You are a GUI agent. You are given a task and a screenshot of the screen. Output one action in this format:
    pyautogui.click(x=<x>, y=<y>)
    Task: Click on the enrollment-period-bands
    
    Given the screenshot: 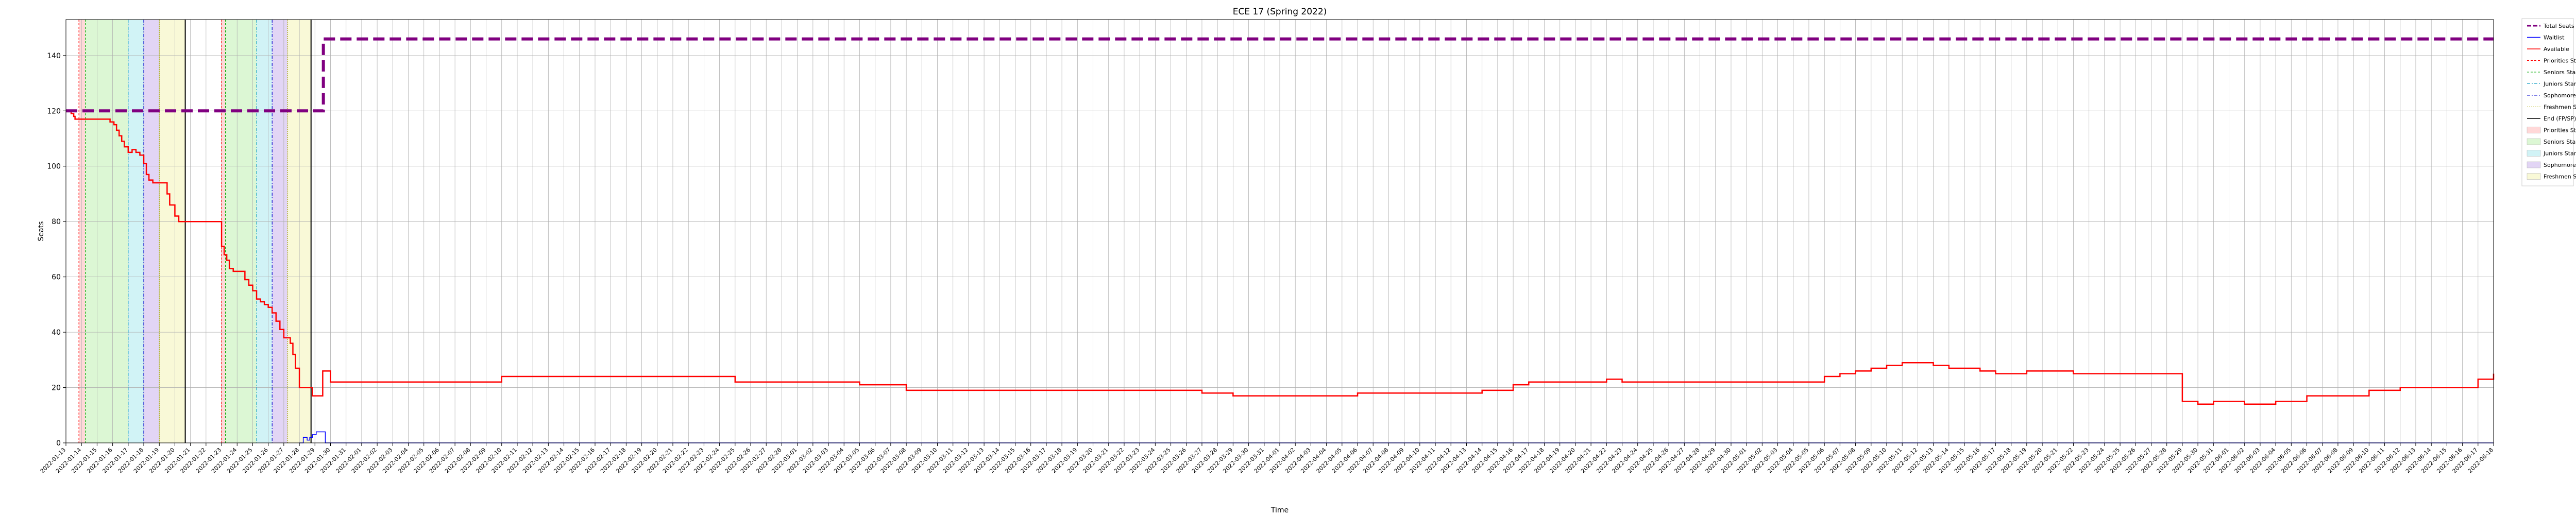 What is the action you would take?
    pyautogui.click(x=195, y=231)
    